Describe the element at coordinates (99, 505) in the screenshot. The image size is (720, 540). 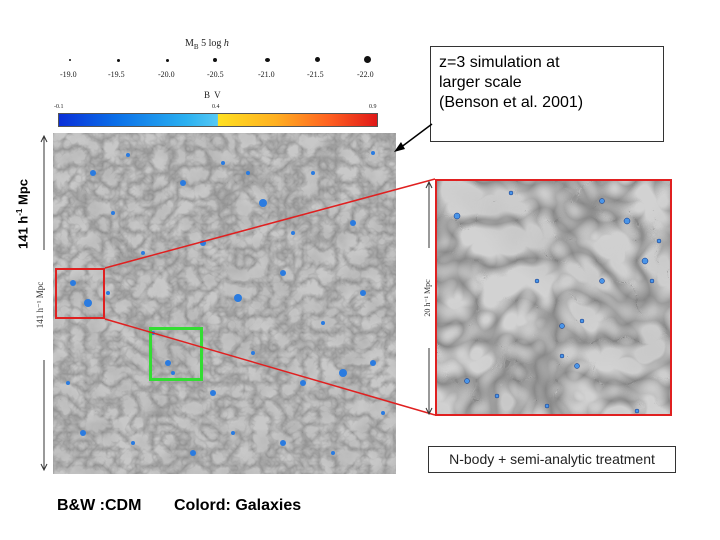
I see `label-bw-cdm: B&W :CDM` at that location.